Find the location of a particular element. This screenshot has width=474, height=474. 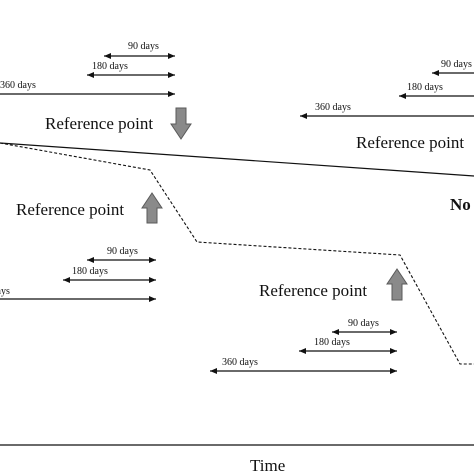

top-left-reference-point-label: Reference point is located at coordinates (99, 123).